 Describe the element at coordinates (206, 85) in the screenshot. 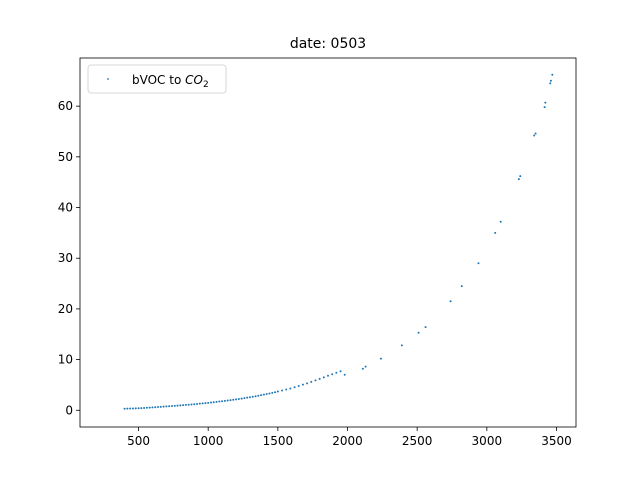

I see `legend-label-subscript: 2` at that location.